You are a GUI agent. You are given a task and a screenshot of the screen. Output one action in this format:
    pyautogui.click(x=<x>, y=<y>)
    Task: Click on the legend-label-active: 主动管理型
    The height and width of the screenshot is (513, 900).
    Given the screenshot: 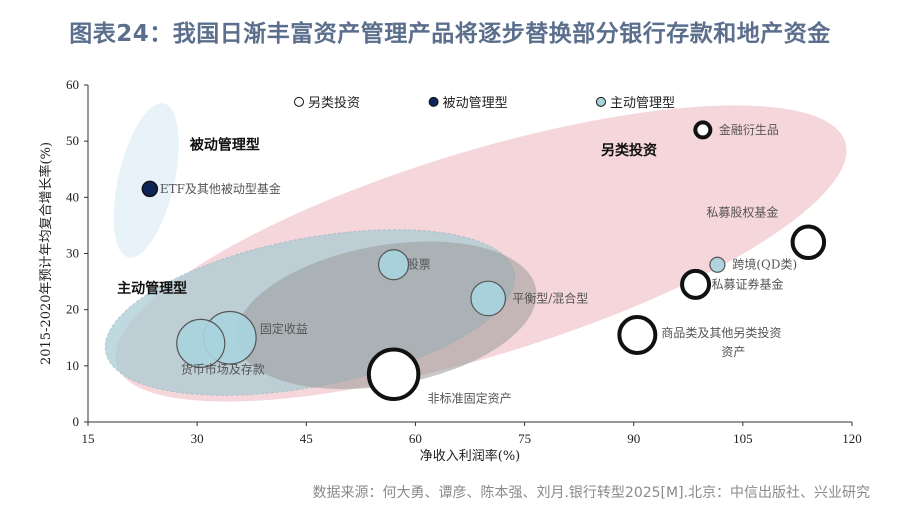 What is the action you would take?
    pyautogui.click(x=642, y=103)
    